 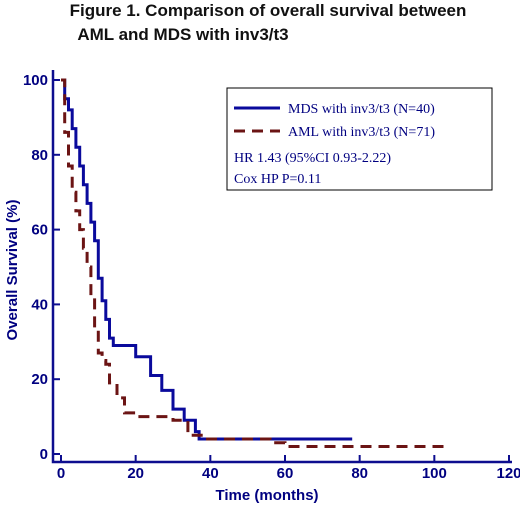 What do you see at coordinates (35, 80) in the screenshot?
I see `y-tick-label-100: 100` at bounding box center [35, 80].